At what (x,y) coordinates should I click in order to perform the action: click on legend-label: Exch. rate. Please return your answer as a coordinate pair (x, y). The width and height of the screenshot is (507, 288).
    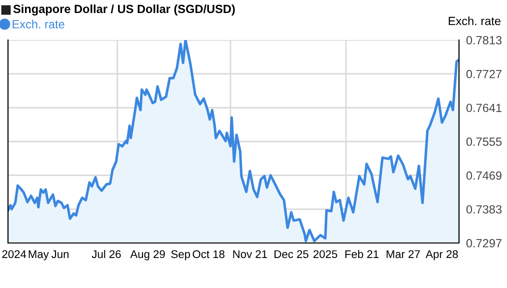
    Looking at the image, I should click on (38, 24).